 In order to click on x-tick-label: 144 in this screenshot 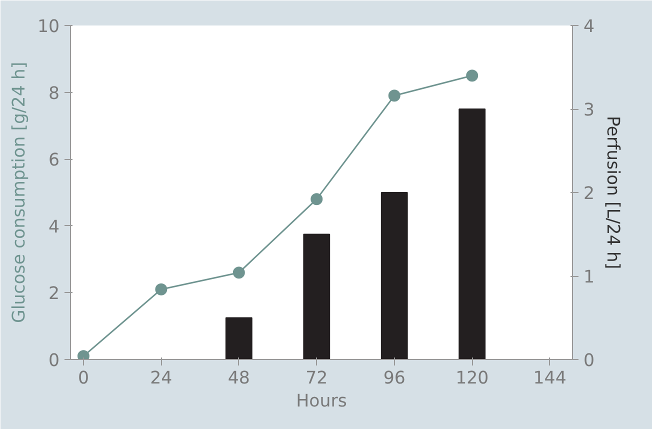, I will do `click(549, 378)`.